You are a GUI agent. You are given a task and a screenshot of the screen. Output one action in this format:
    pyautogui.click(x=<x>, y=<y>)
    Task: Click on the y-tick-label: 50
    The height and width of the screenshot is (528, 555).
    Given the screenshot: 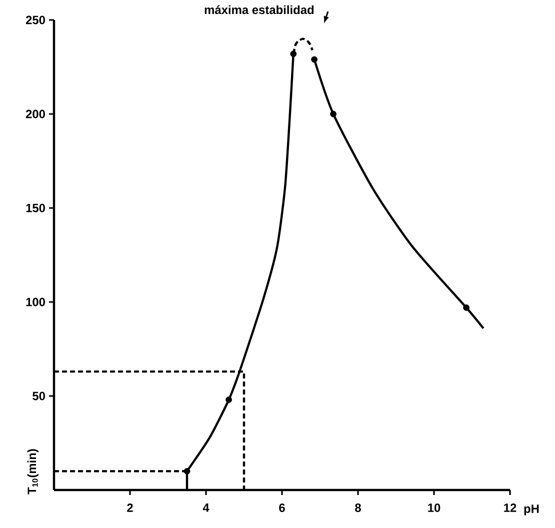 What is the action you would take?
    pyautogui.click(x=38, y=396)
    